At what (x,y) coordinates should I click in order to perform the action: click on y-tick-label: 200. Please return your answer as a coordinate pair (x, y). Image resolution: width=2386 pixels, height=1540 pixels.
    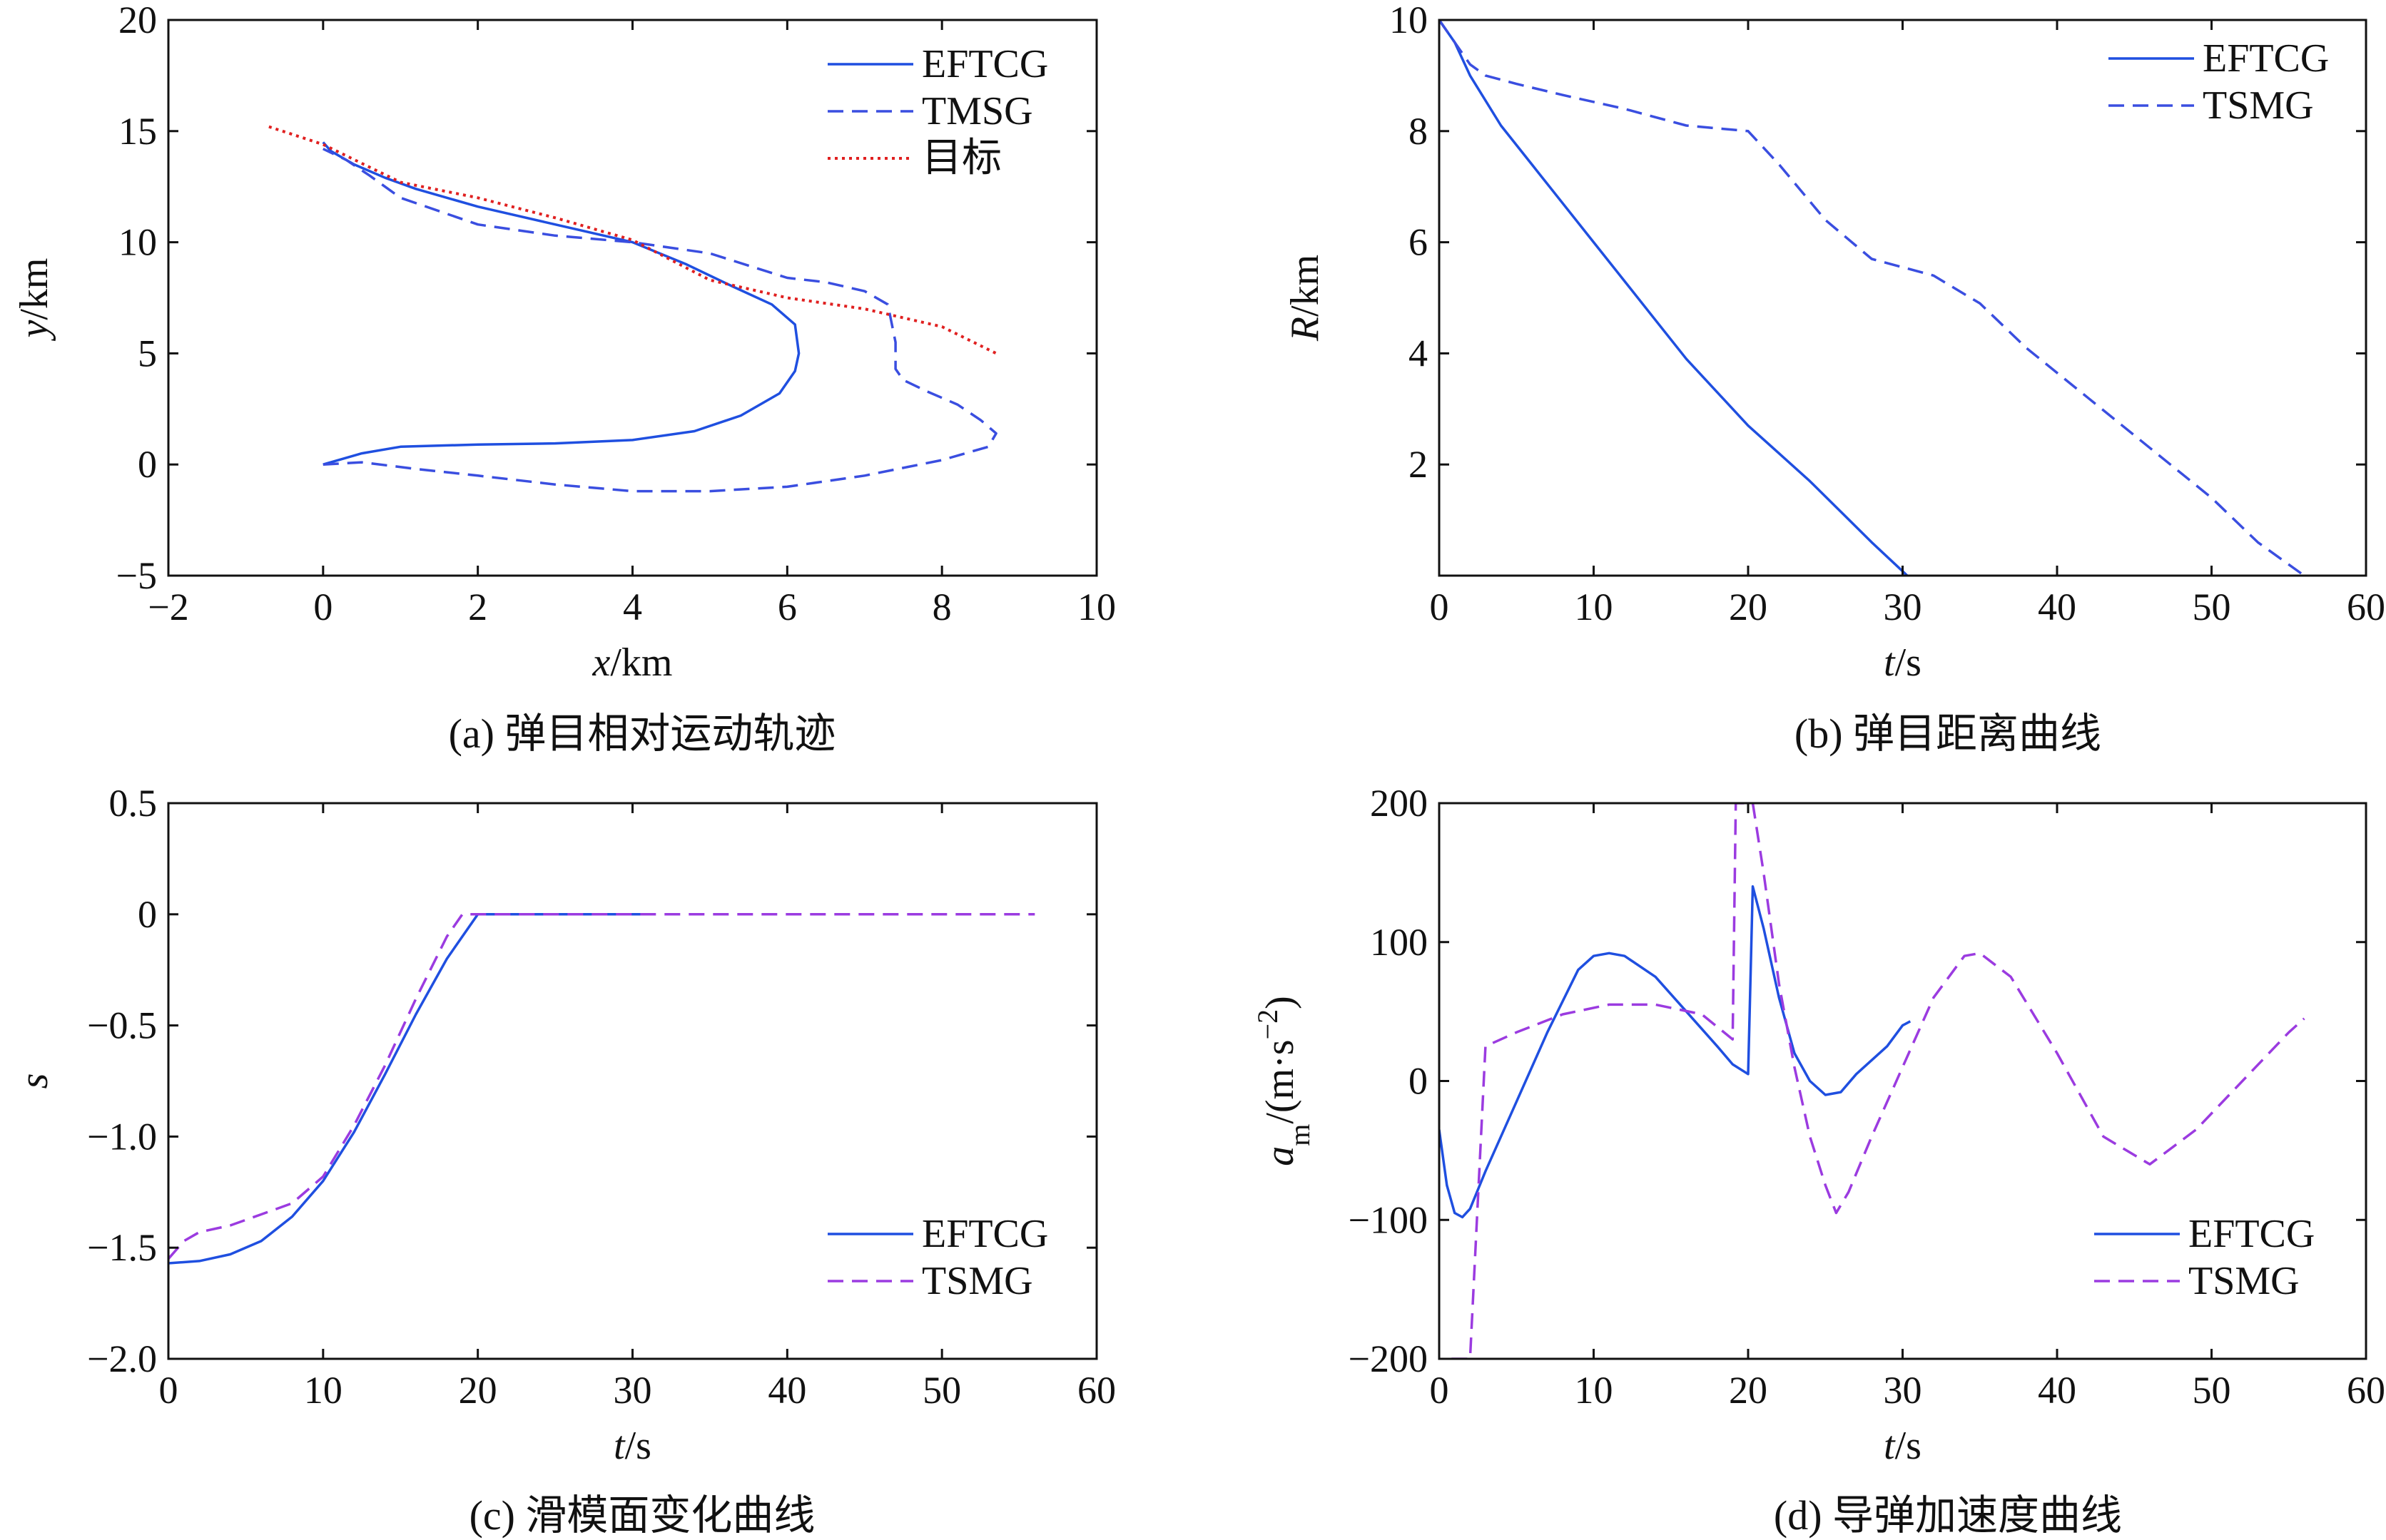
    Looking at the image, I should click on (1399, 804).